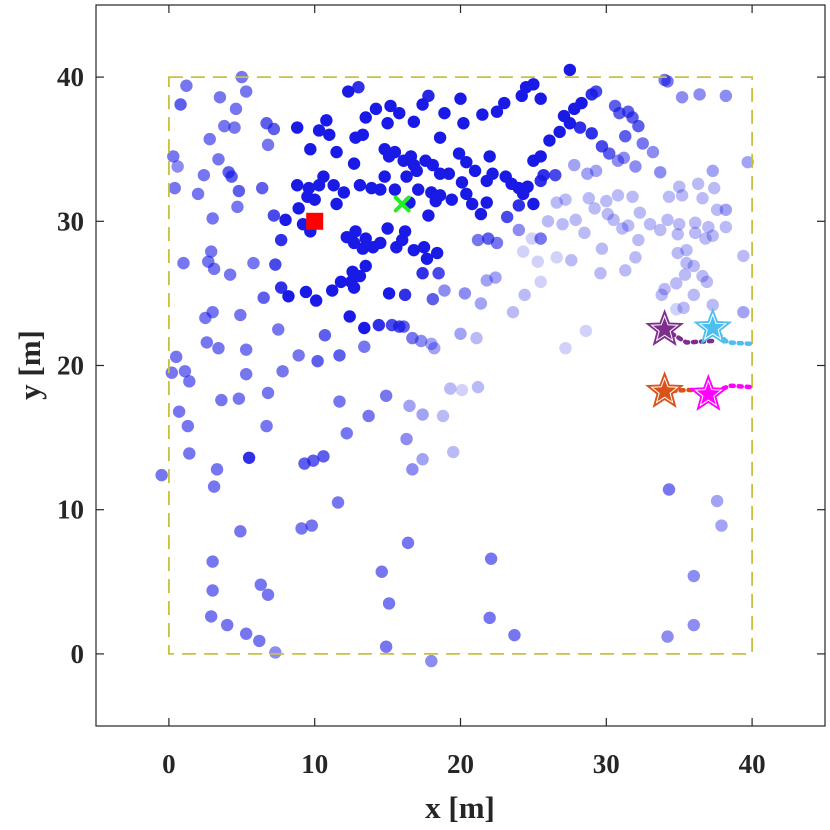 This screenshot has width=830, height=830. I want to click on x-tick-label: 40, so click(752, 764).